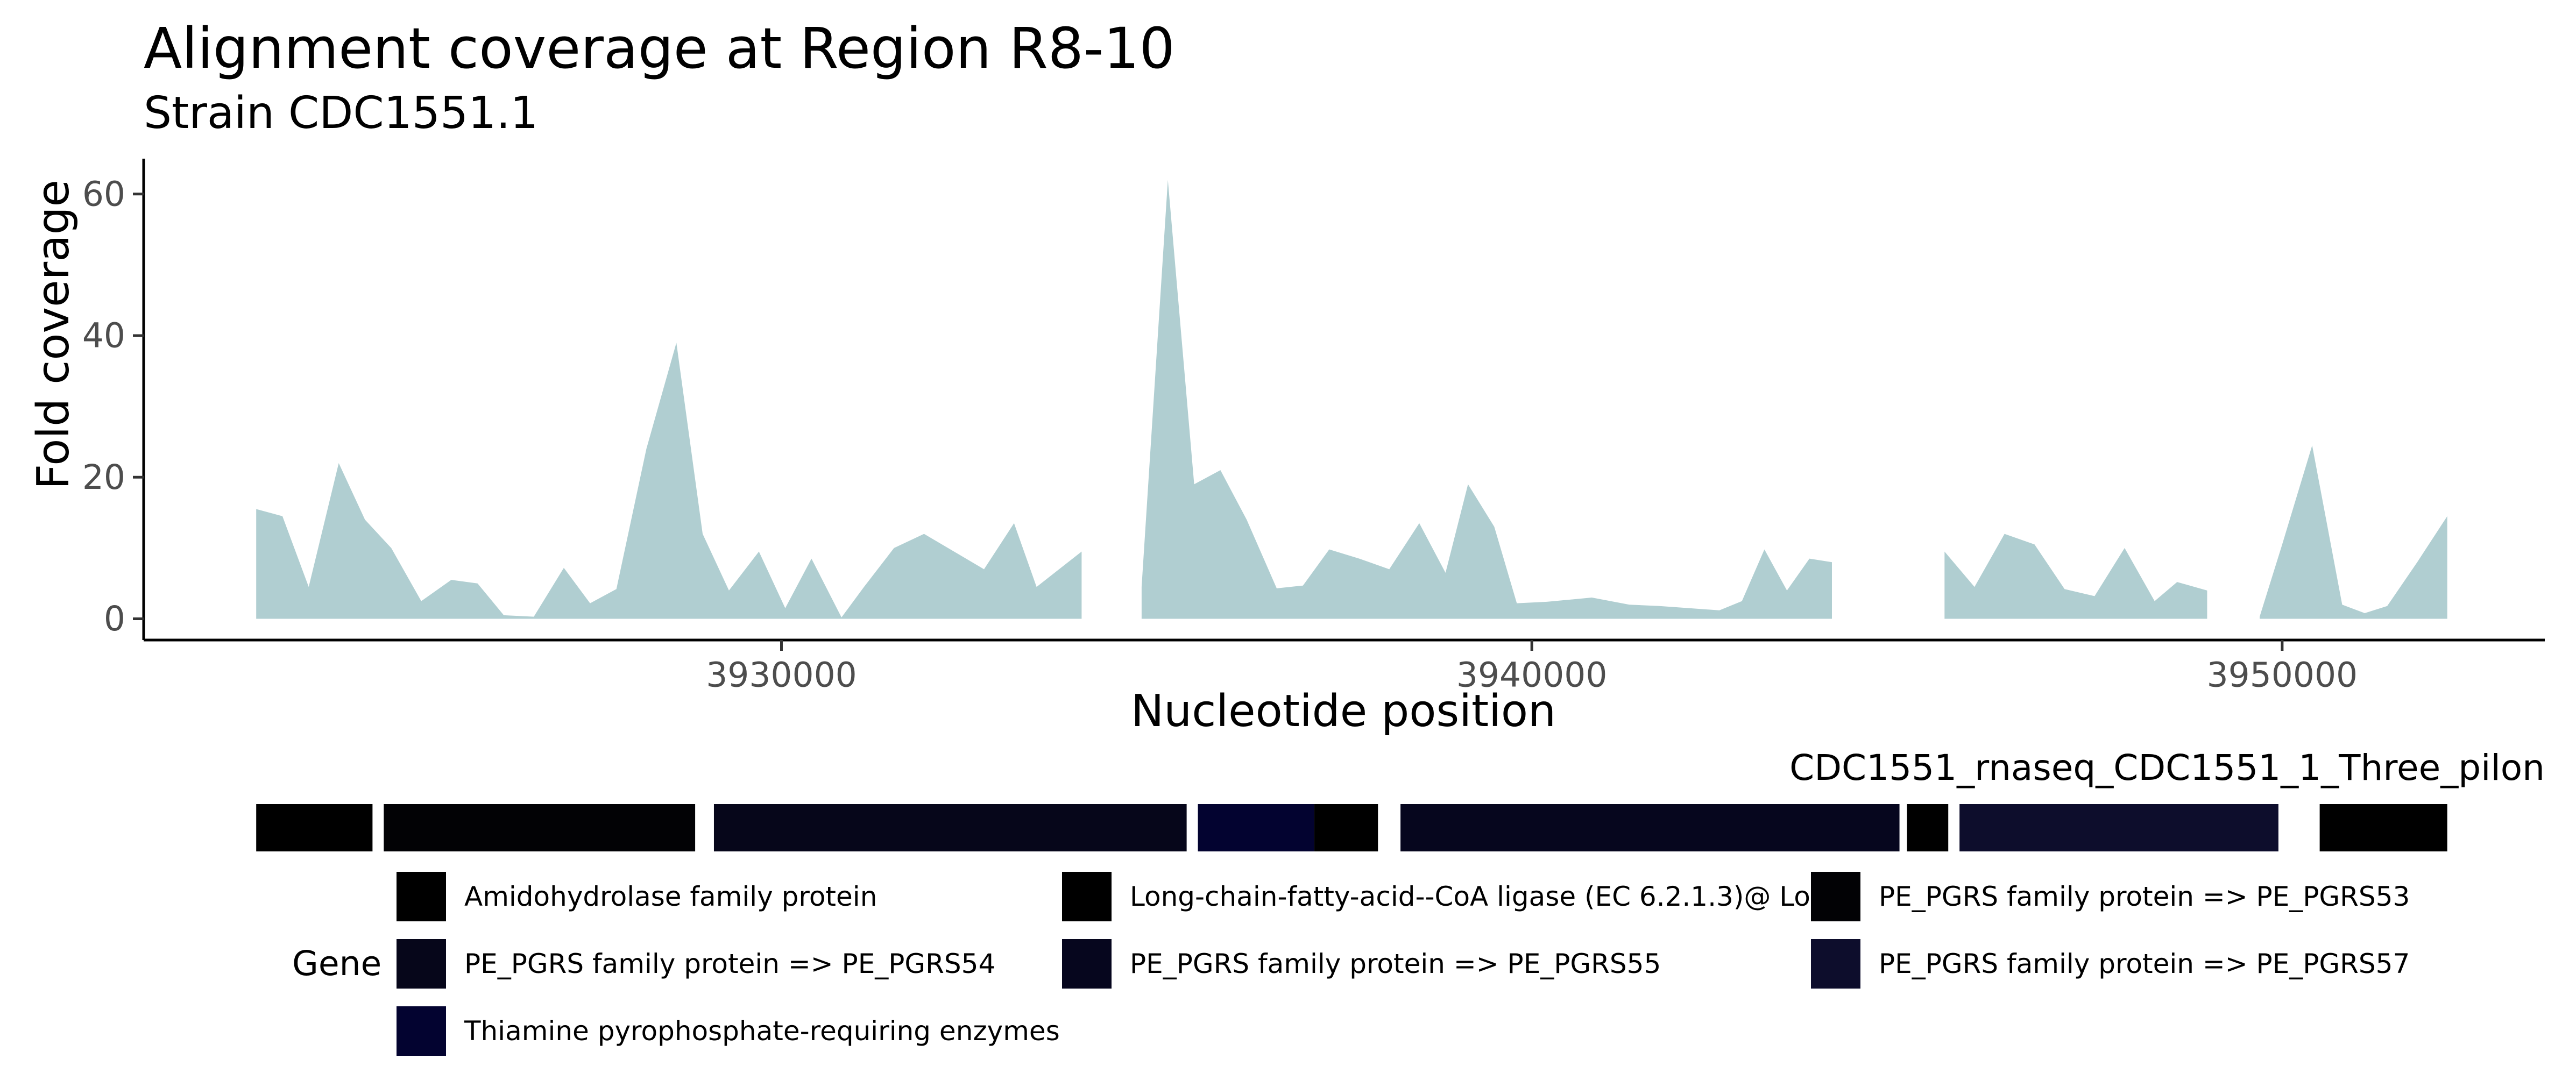  Describe the element at coordinates (2167, 767) in the screenshot. I see `annotation-track-label: CDC1551_rnaseq_CDC1551_1_Three_pilon` at that location.